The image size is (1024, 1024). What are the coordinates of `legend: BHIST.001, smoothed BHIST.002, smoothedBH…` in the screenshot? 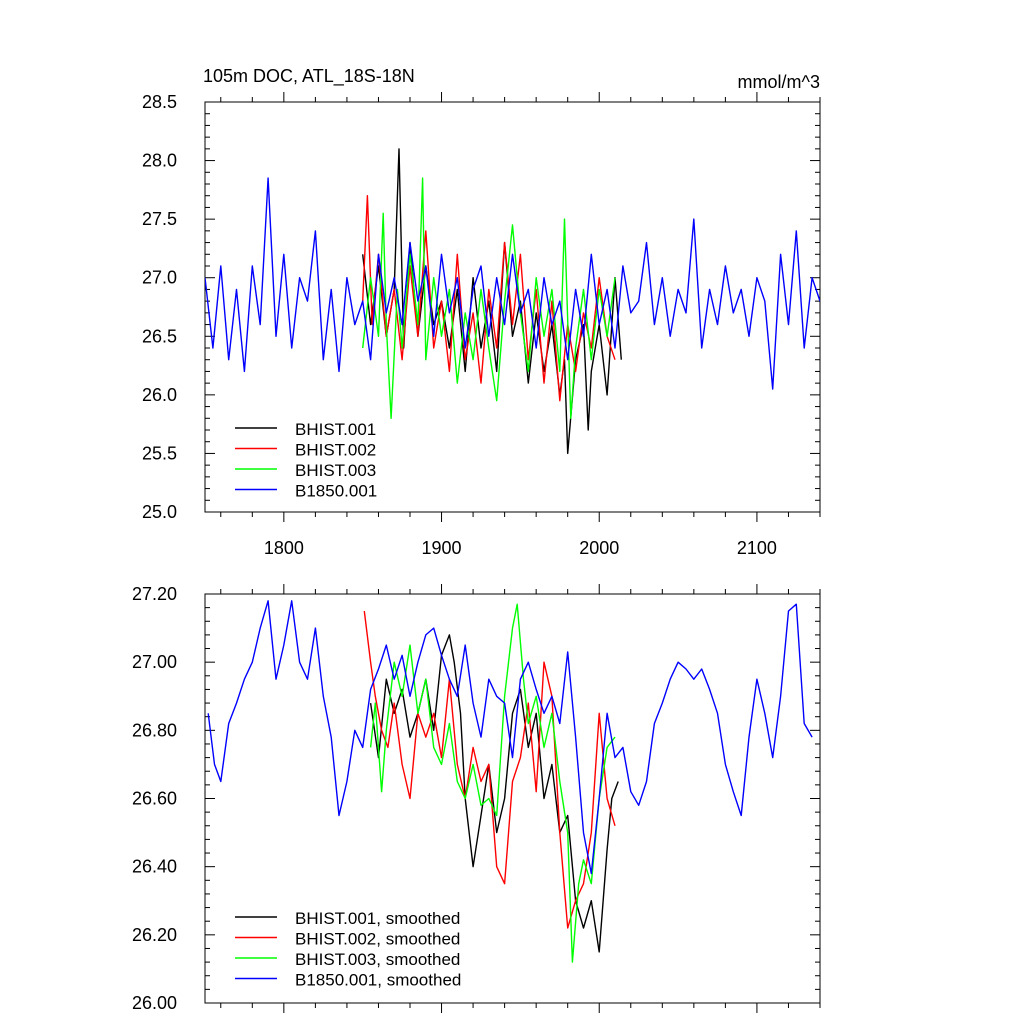 It's located at (348, 949).